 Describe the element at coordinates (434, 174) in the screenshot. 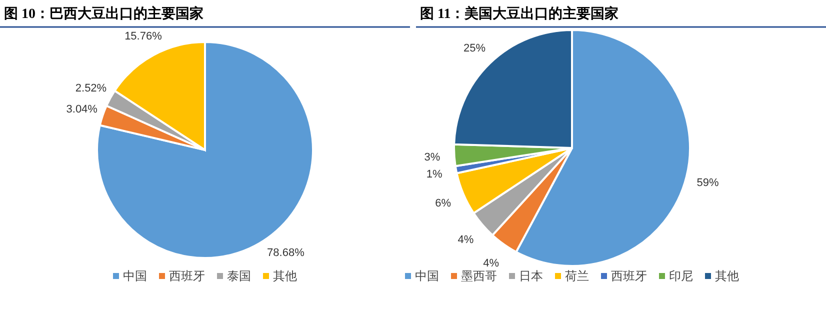

I see `data-label: 1%` at that location.